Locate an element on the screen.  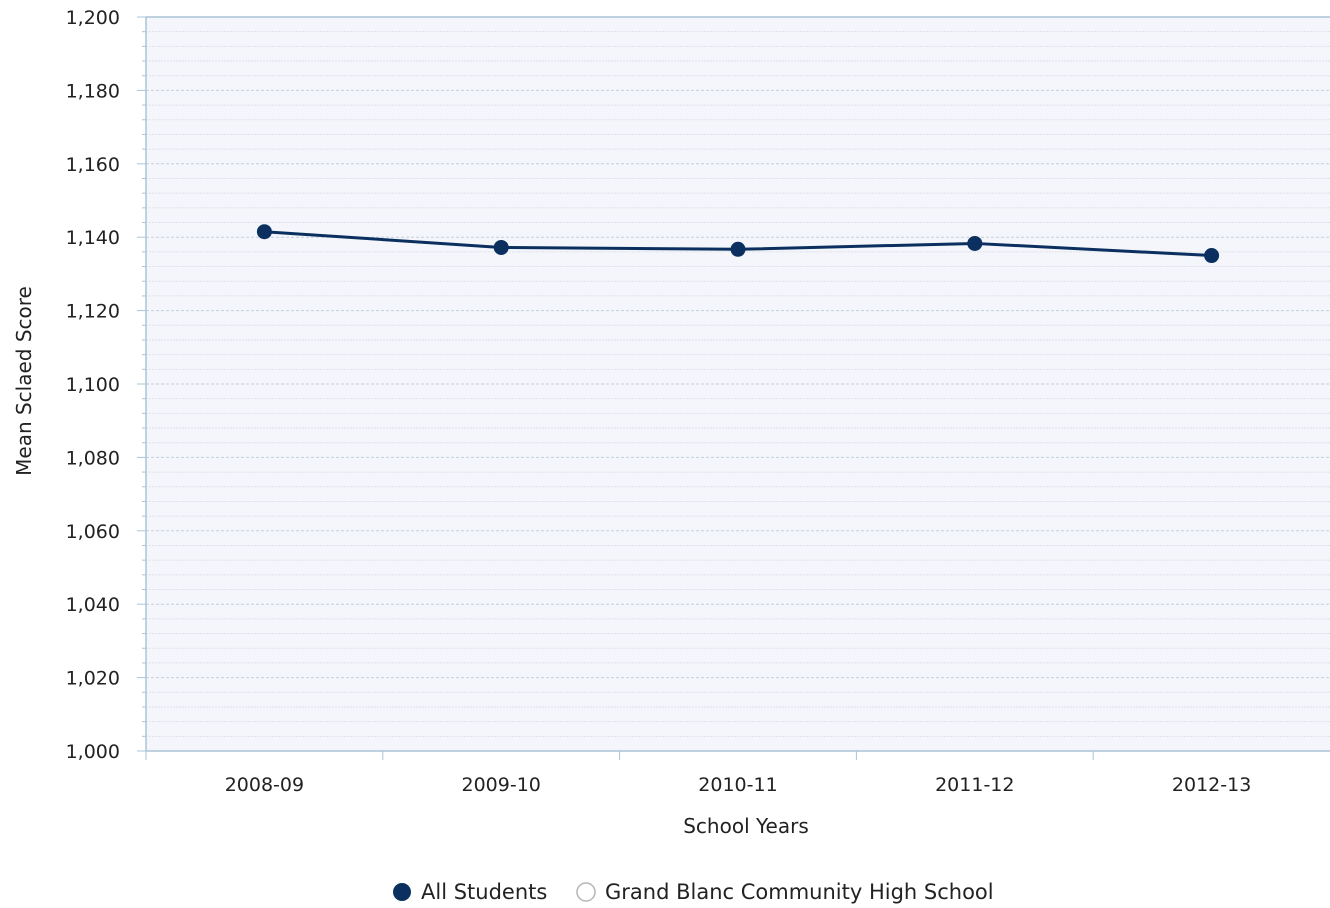
y-tick-label: 1,180 is located at coordinates (93, 91).